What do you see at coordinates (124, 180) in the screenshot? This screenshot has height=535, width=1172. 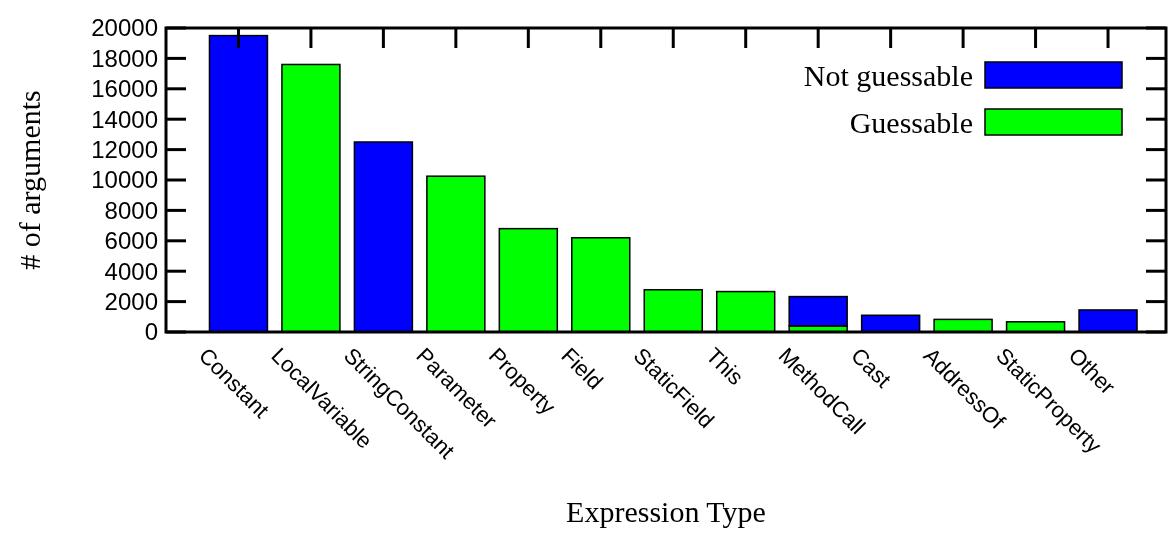 I see `y-tick-label: 10000` at bounding box center [124, 180].